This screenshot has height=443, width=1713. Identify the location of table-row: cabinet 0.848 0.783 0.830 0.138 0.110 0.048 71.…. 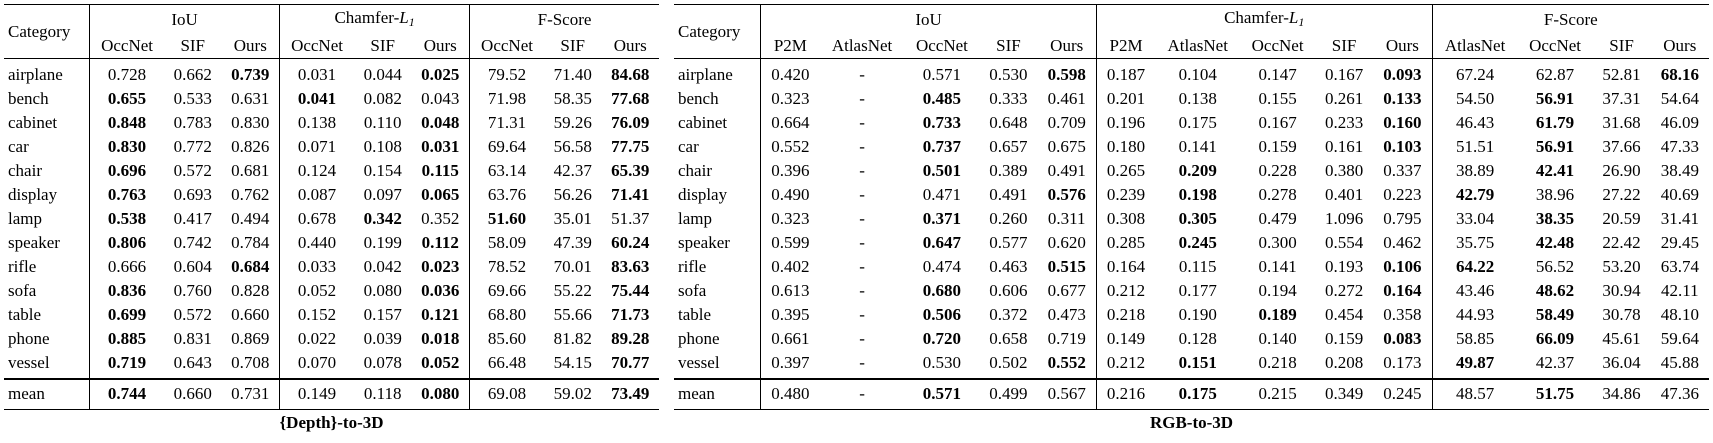
(331, 123).